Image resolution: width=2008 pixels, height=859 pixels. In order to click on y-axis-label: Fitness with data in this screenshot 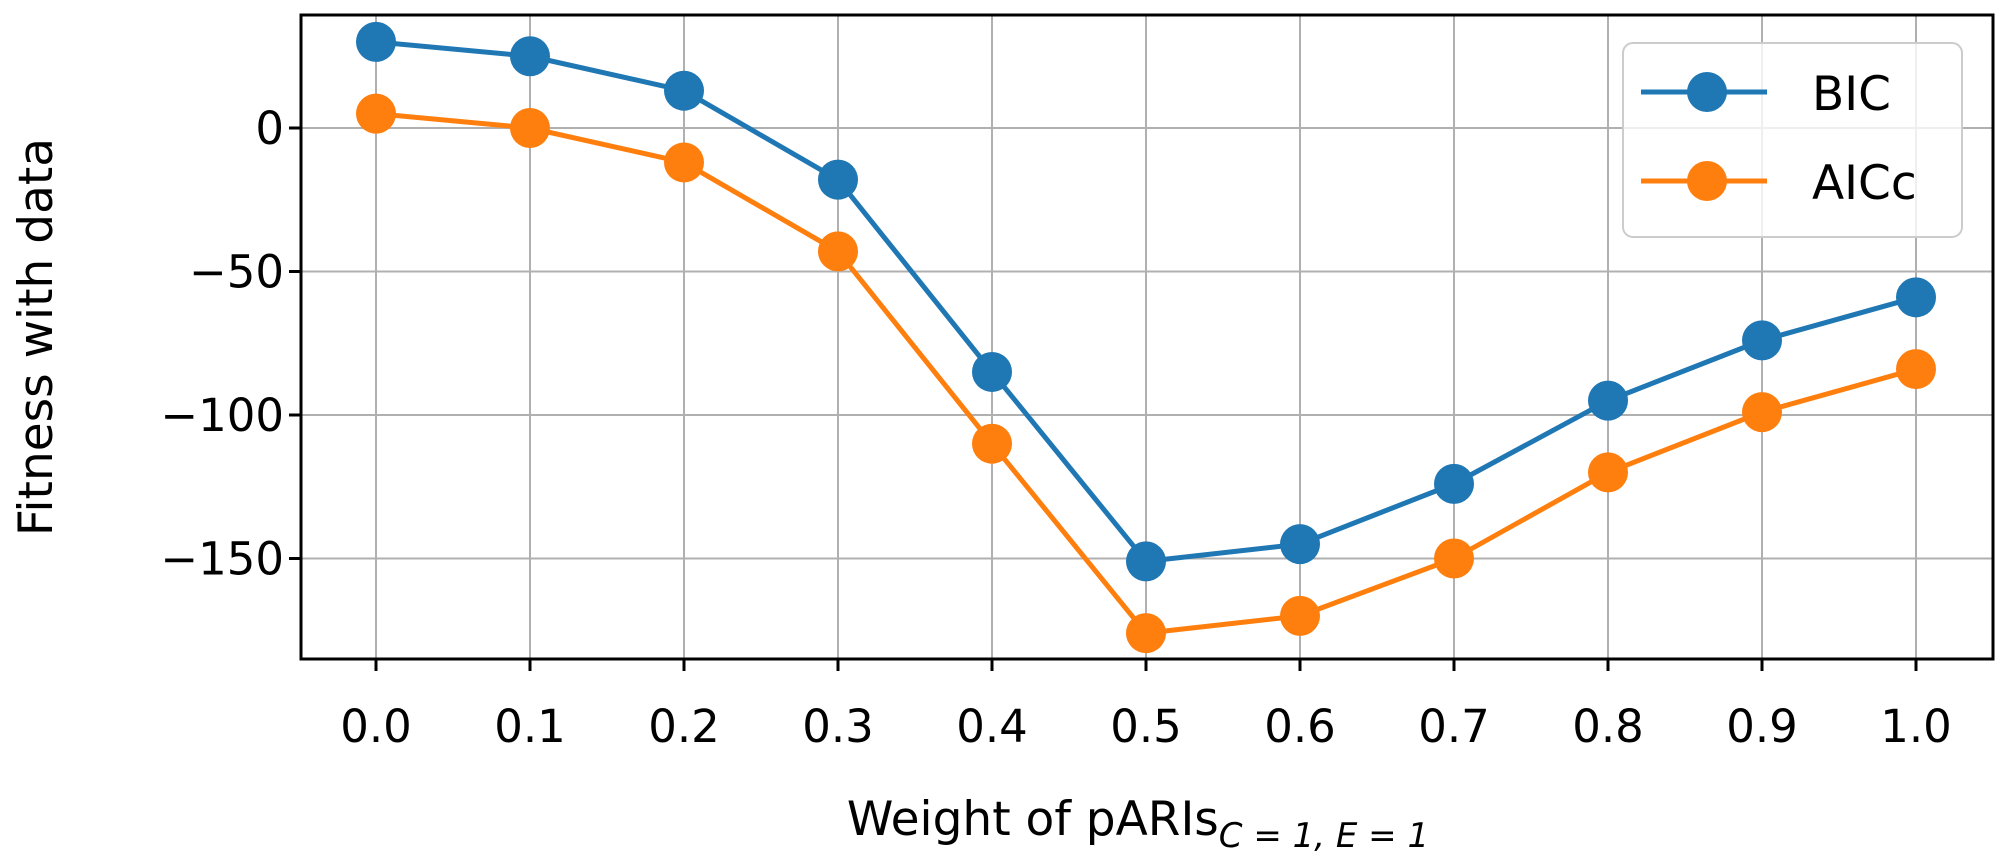, I will do `click(36, 337)`.